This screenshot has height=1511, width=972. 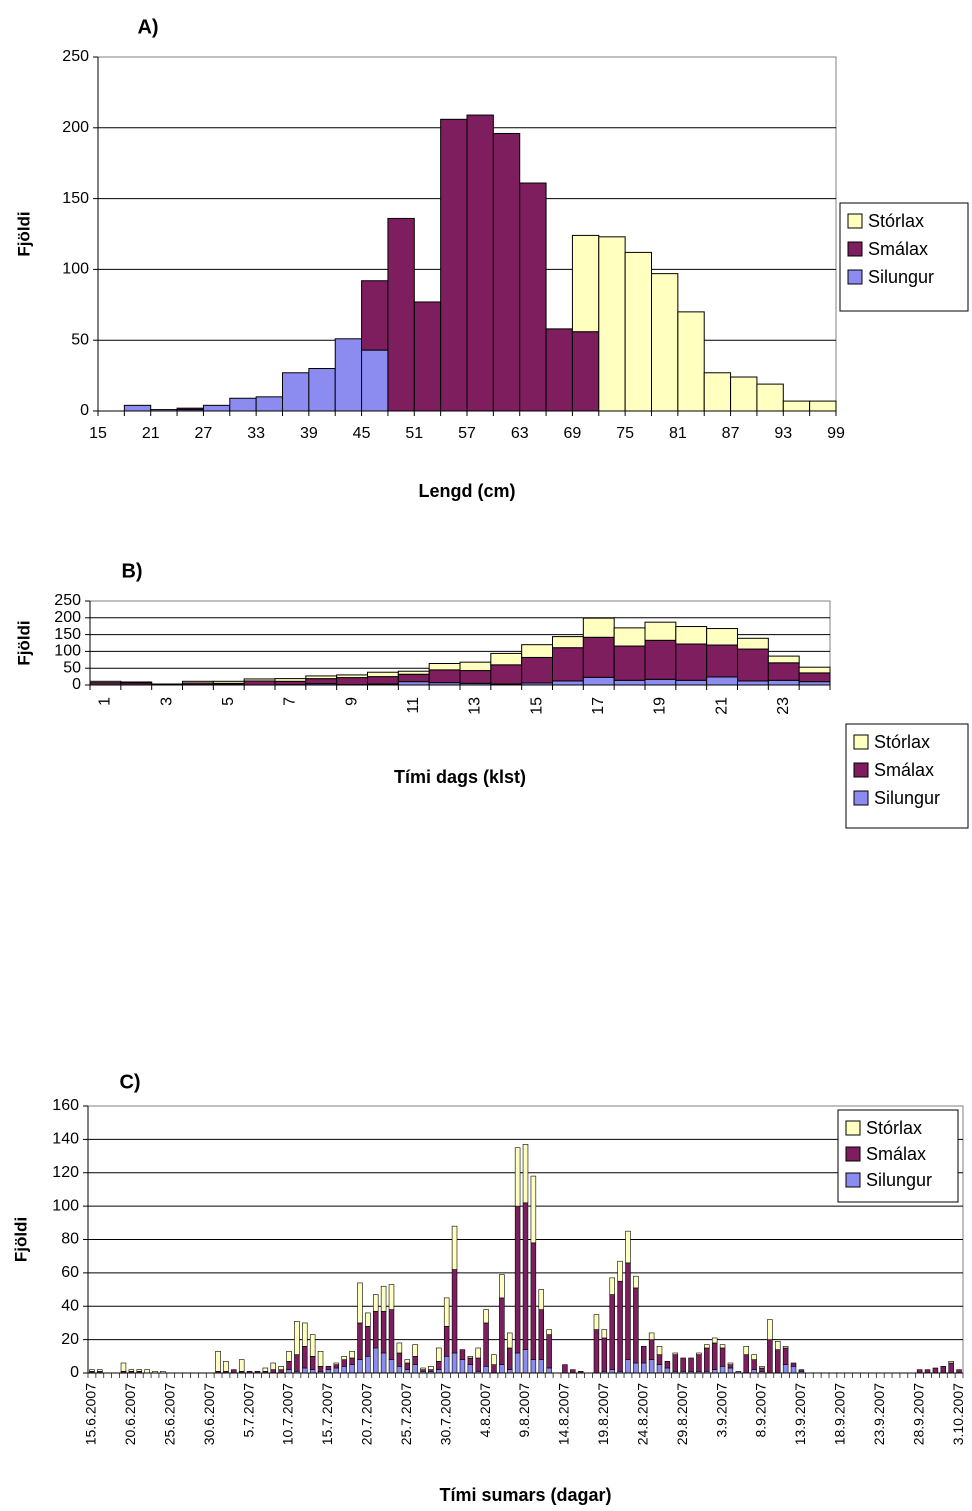 What do you see at coordinates (65, 1139) in the screenshot?
I see `y-tick-label: 140` at bounding box center [65, 1139].